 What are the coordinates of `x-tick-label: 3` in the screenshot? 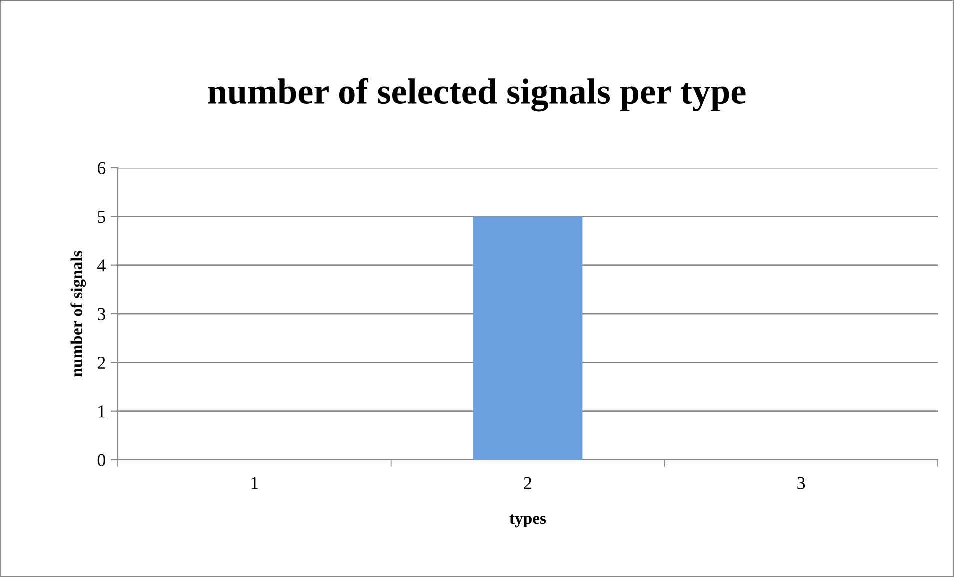 It's located at (802, 483).